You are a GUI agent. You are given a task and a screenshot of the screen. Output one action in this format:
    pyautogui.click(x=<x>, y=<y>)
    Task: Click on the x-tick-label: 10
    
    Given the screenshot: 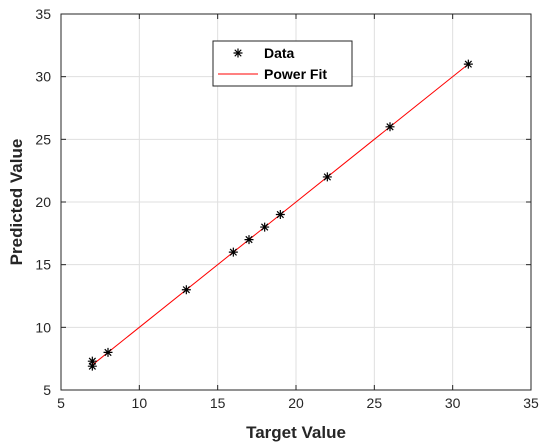 What is the action you would take?
    pyautogui.click(x=140, y=403)
    